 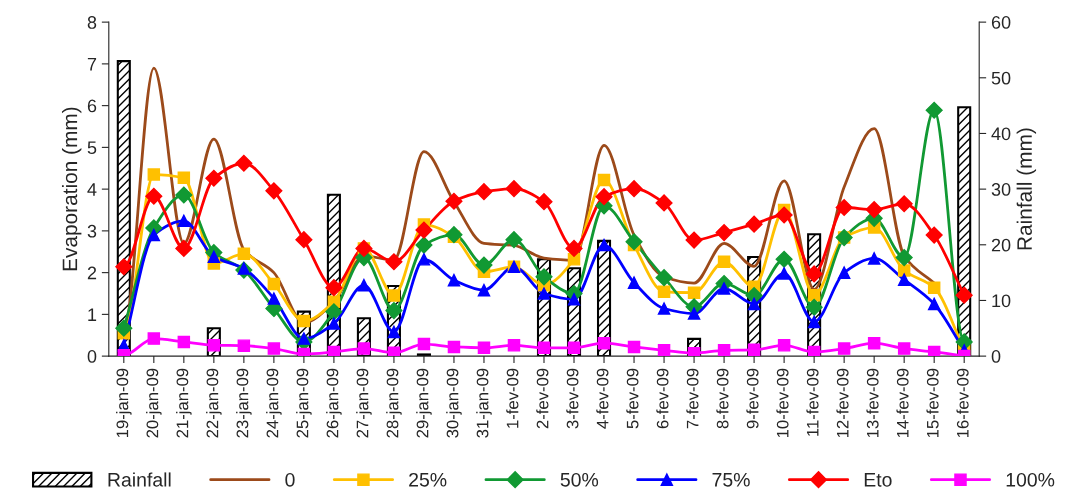 What do you see at coordinates (454, 403) in the screenshot?
I see `x-tick-label: 30-jan-09` at bounding box center [454, 403].